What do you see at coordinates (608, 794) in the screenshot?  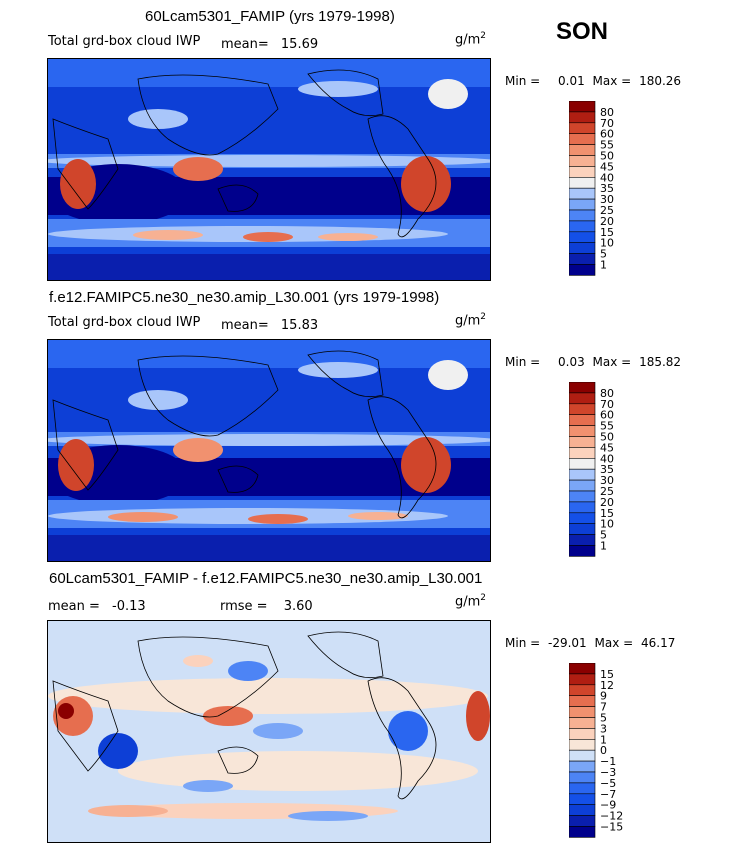 I see `colorbar-level-label: −7` at bounding box center [608, 794].